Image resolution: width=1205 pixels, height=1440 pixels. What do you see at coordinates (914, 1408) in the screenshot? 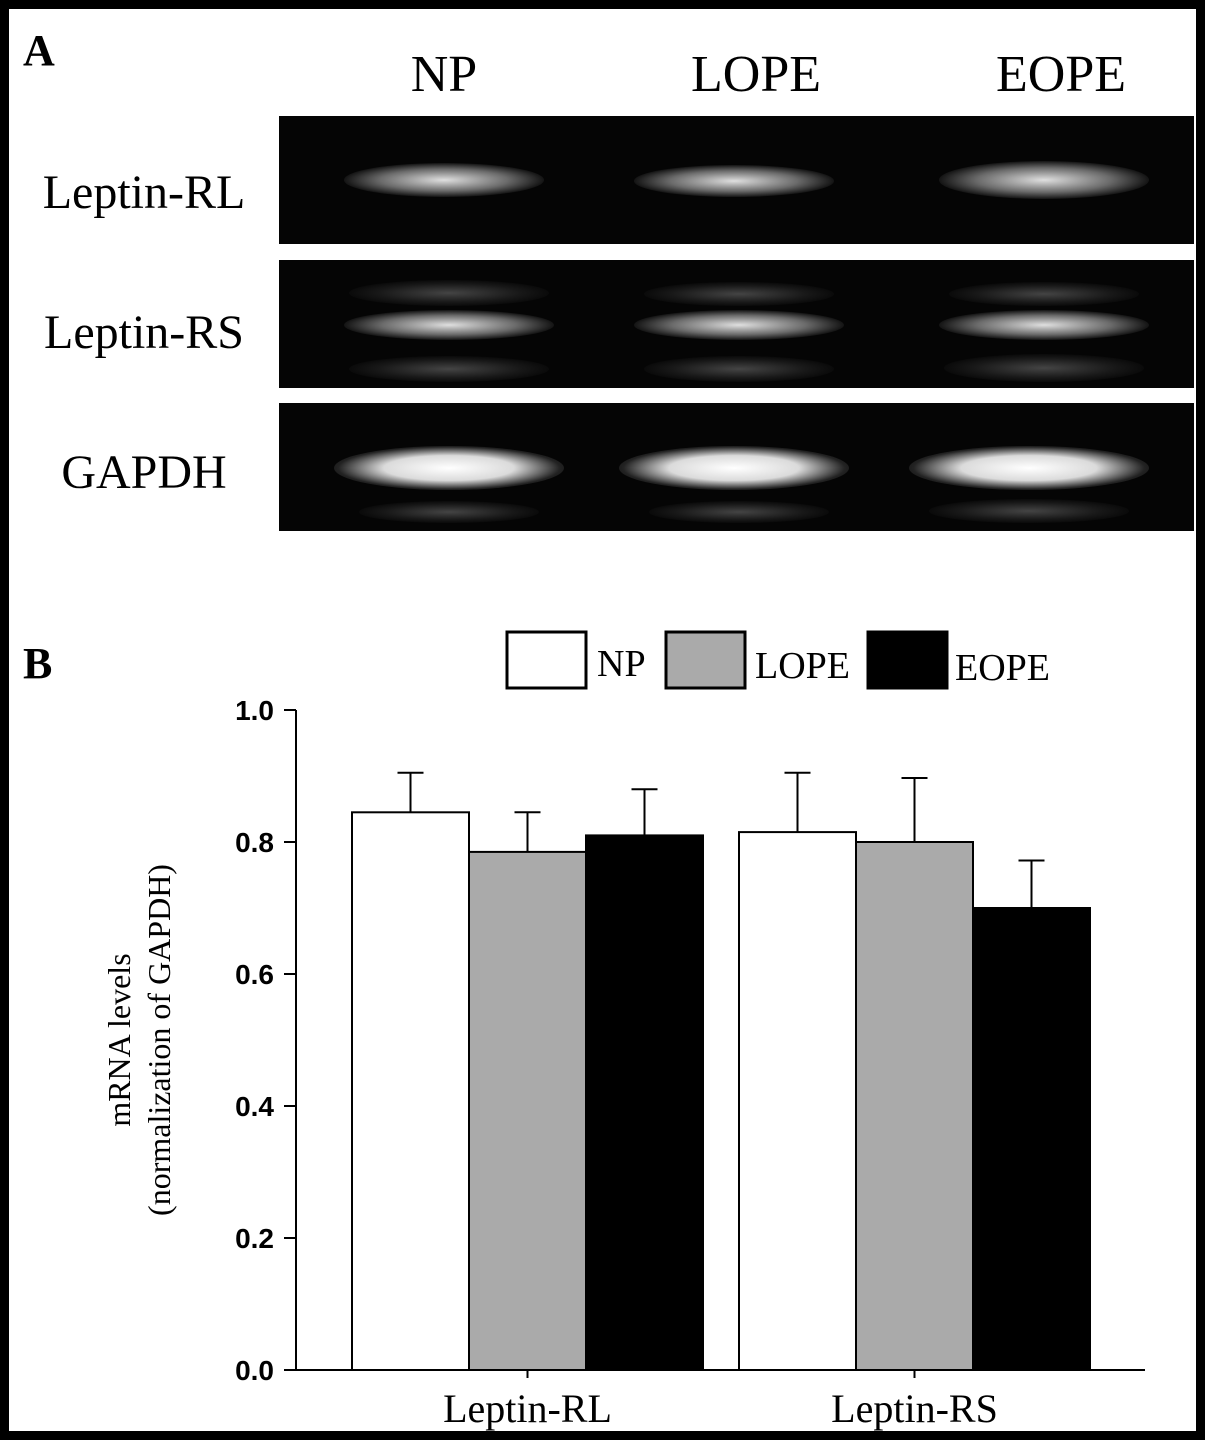
I see `x-tick-label: Leptin-RS` at bounding box center [914, 1408].